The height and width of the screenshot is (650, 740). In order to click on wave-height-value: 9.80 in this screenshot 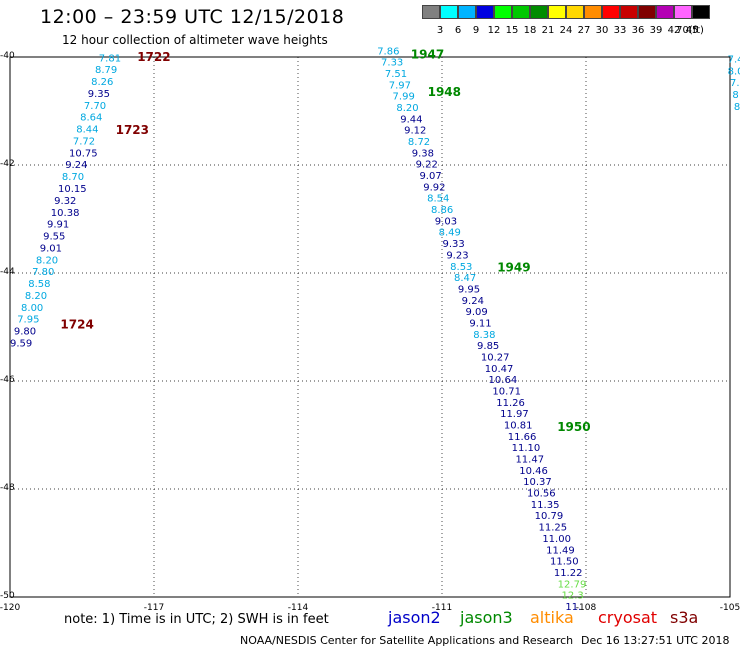, I will do `click(25, 332)`.